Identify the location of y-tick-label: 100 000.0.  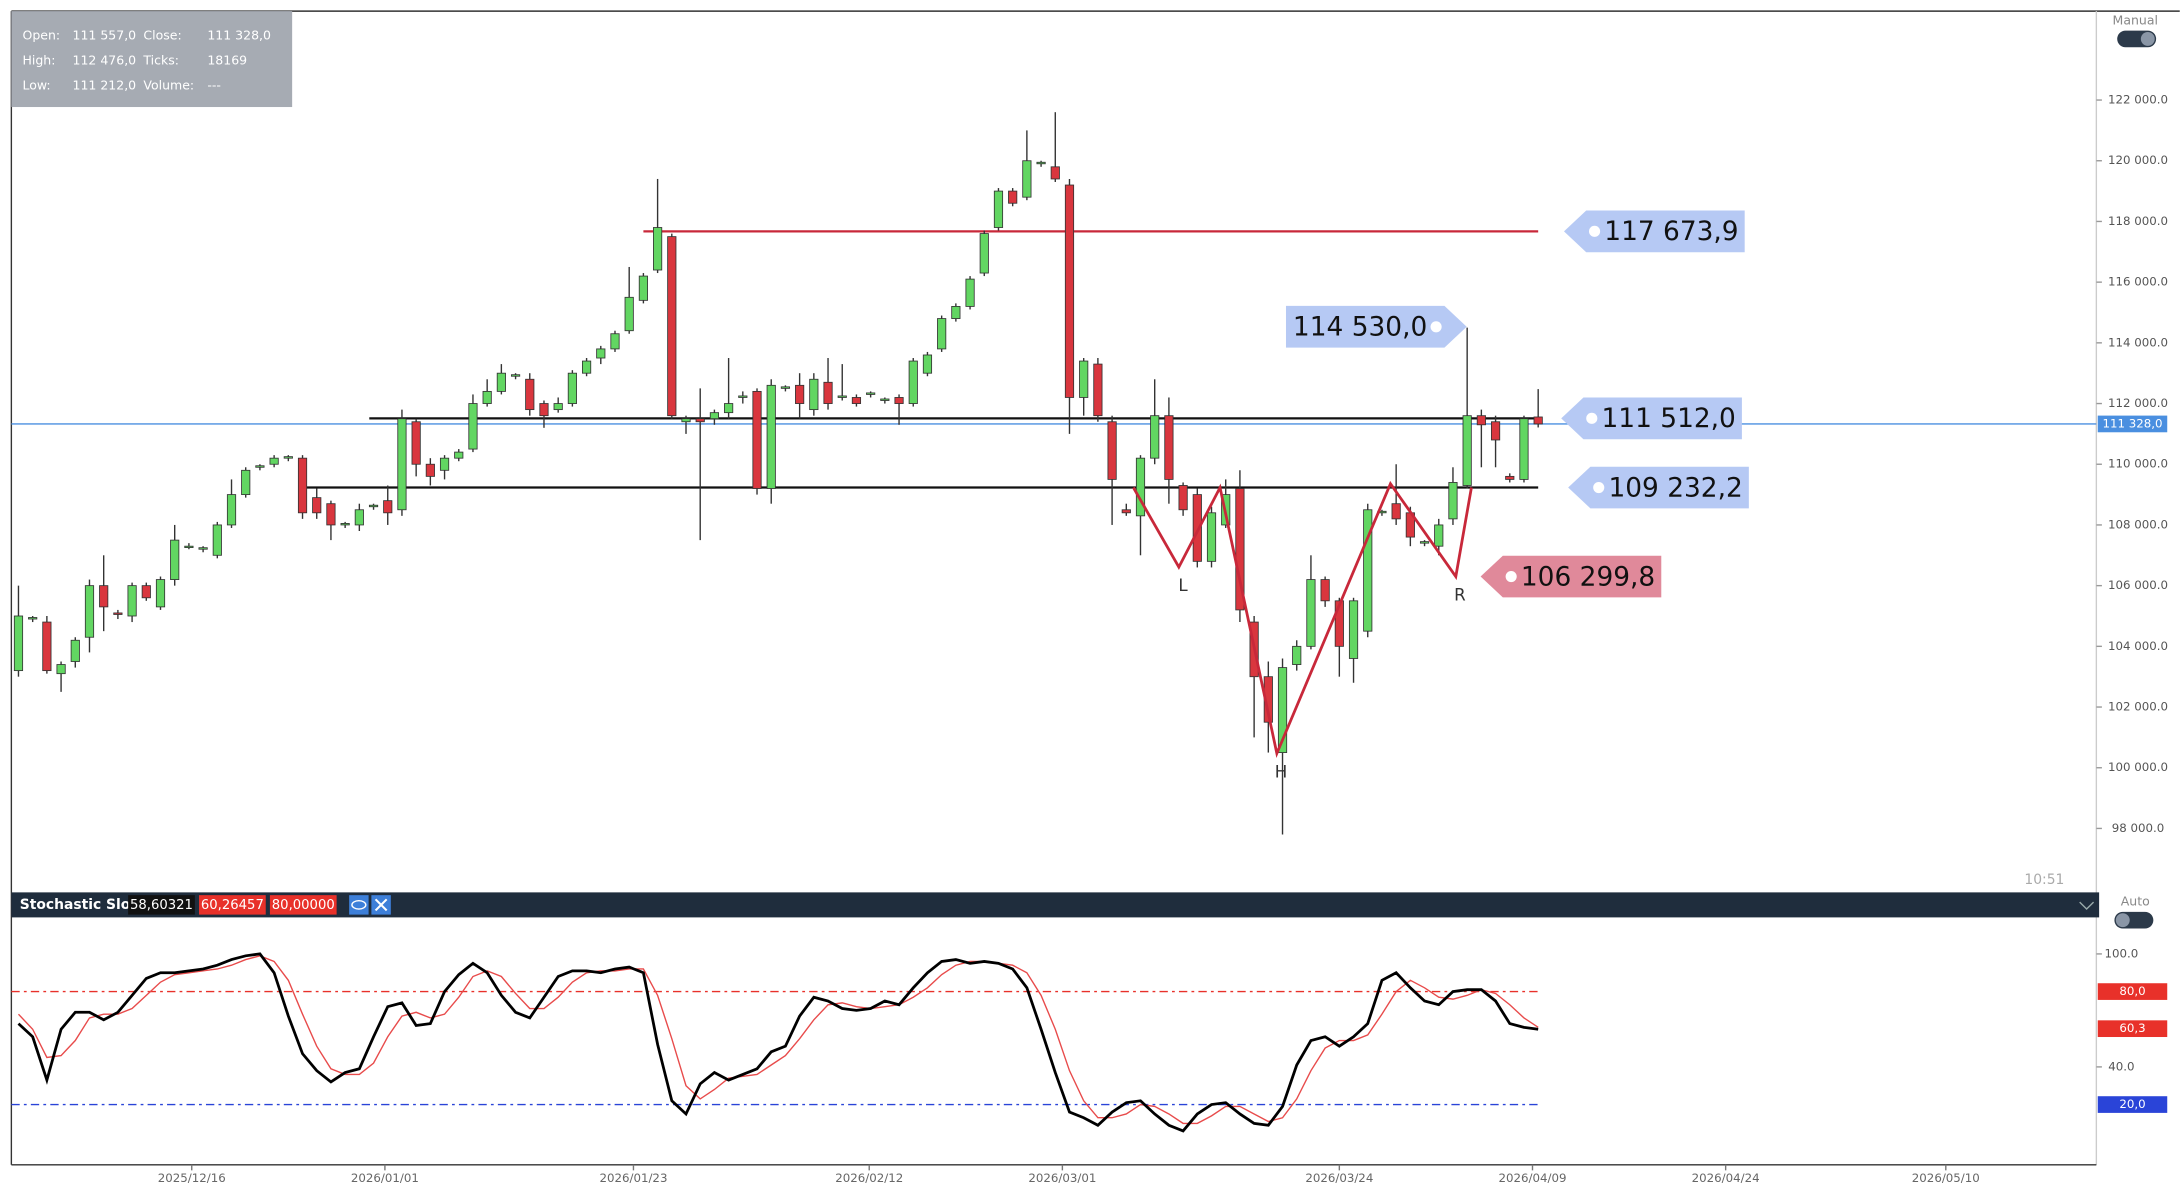
(2138, 767).